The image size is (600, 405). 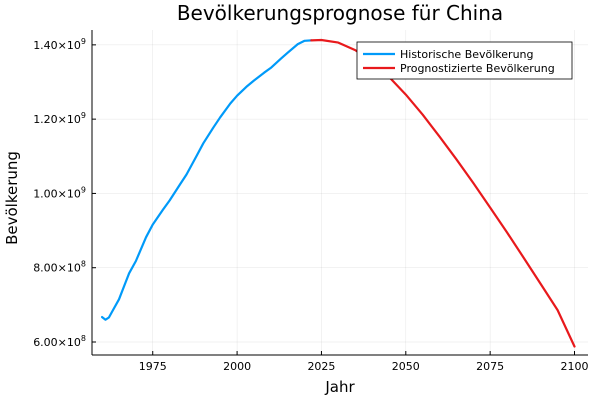 I want to click on x-tick-label: 2075, so click(x=490, y=366).